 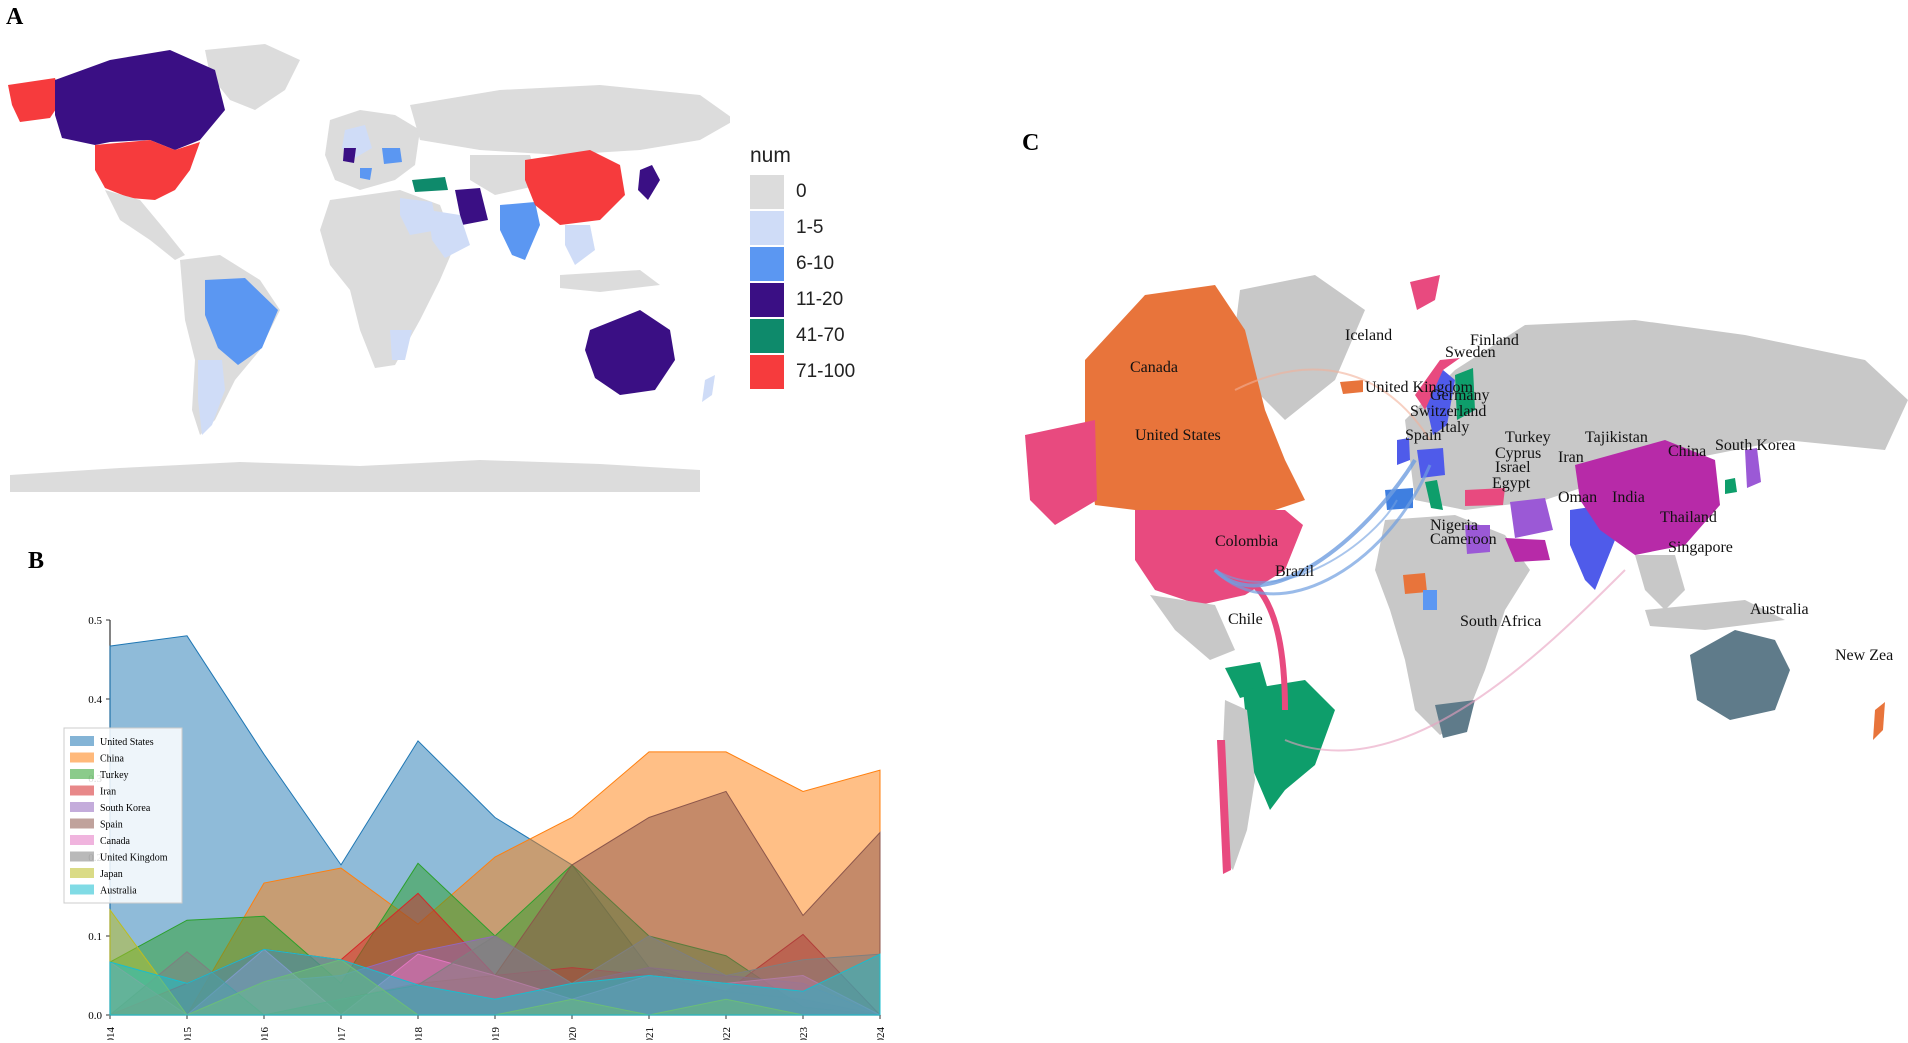 I want to click on map-legend-item: 1-5, so click(x=802, y=228).